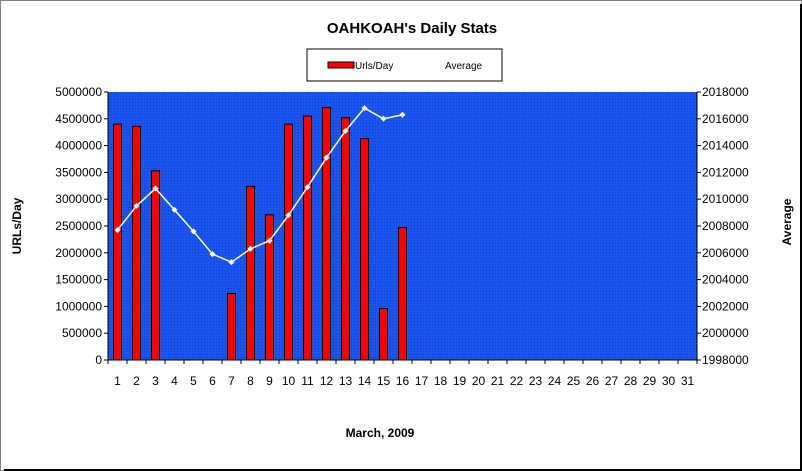  What do you see at coordinates (384, 381) in the screenshot?
I see `x-tick-label: 15` at bounding box center [384, 381].